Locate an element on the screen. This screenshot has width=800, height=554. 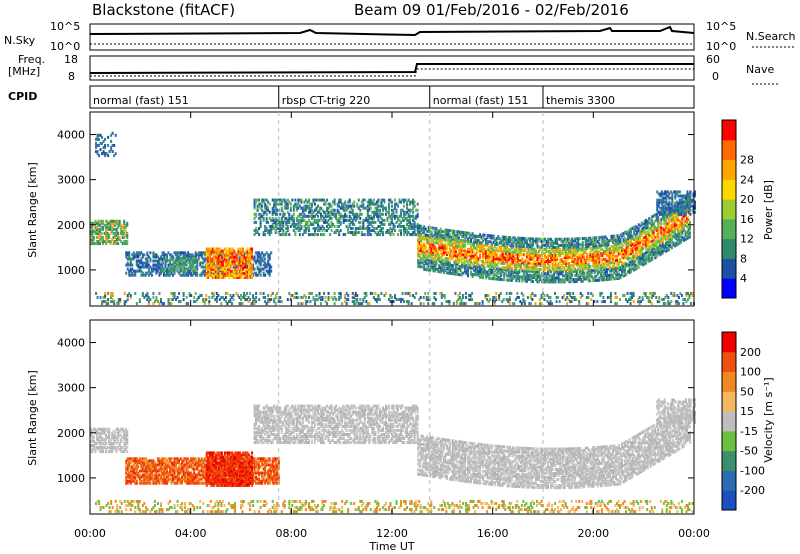
nsearch-label: N.Search is located at coordinates (771, 36).